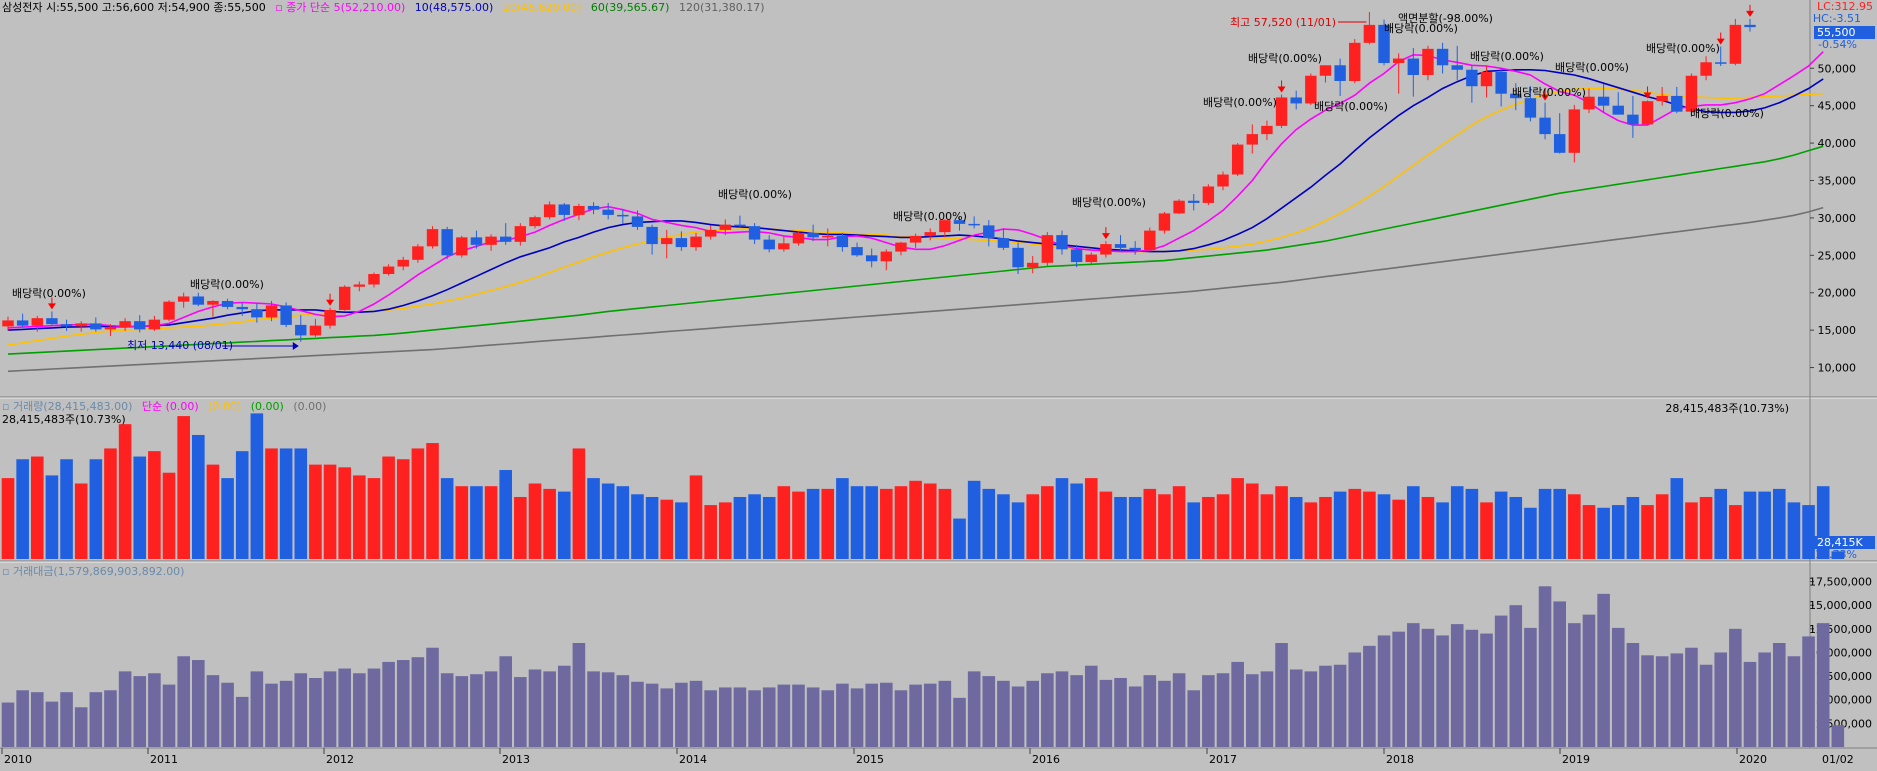 This screenshot has height=771, width=1877. What do you see at coordinates (340, 759) in the screenshot?
I see `time-label: 2012` at bounding box center [340, 759].